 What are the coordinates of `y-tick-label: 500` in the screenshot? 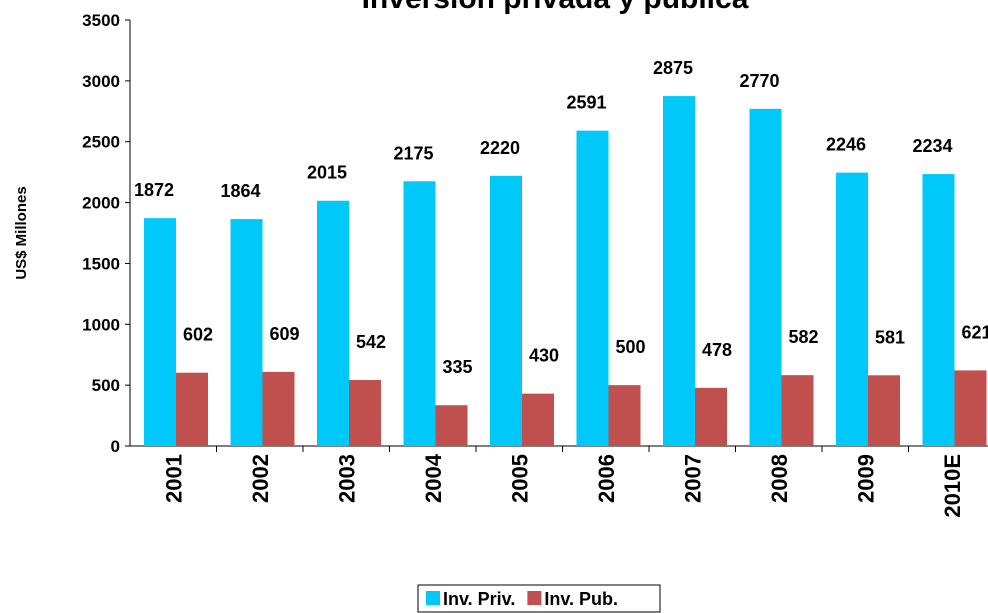 It's located at (106, 385).